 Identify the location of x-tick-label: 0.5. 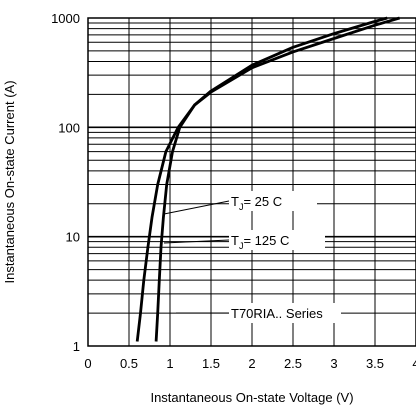
(129, 363).